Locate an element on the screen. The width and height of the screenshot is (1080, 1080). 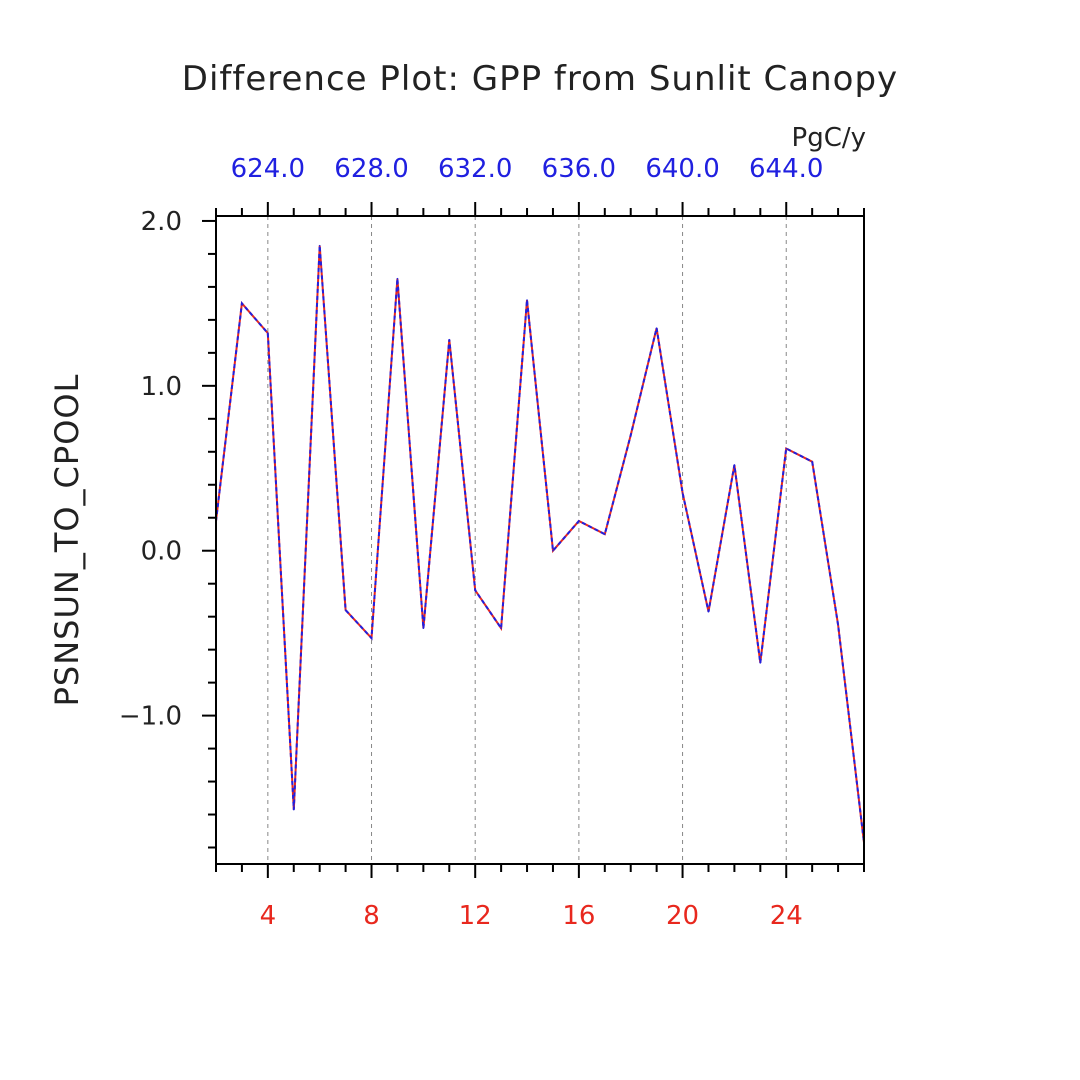
y-axis-label: PSNSUN_TO_CPOOL is located at coordinates (67, 540).